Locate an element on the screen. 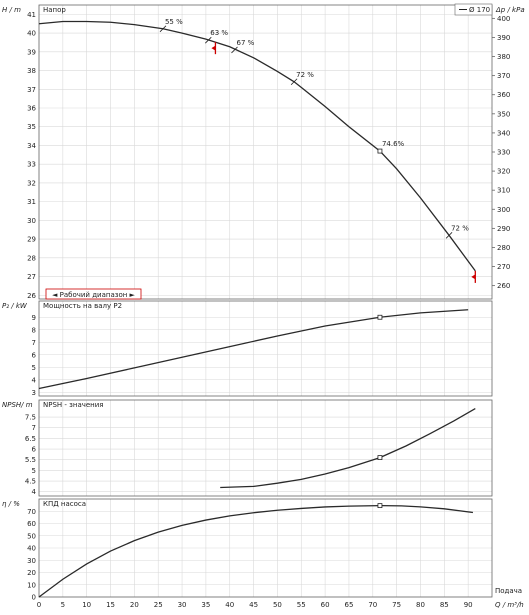 This screenshot has width=529, height=615. y-tick-label: 32 is located at coordinates (31, 183).